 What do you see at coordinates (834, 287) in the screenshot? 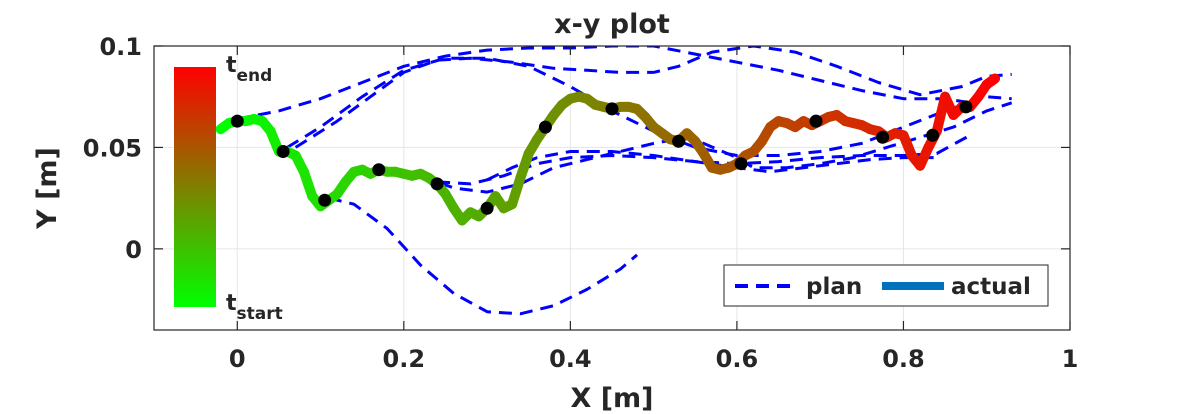
I see `legend-plan-label: plan` at bounding box center [834, 287].